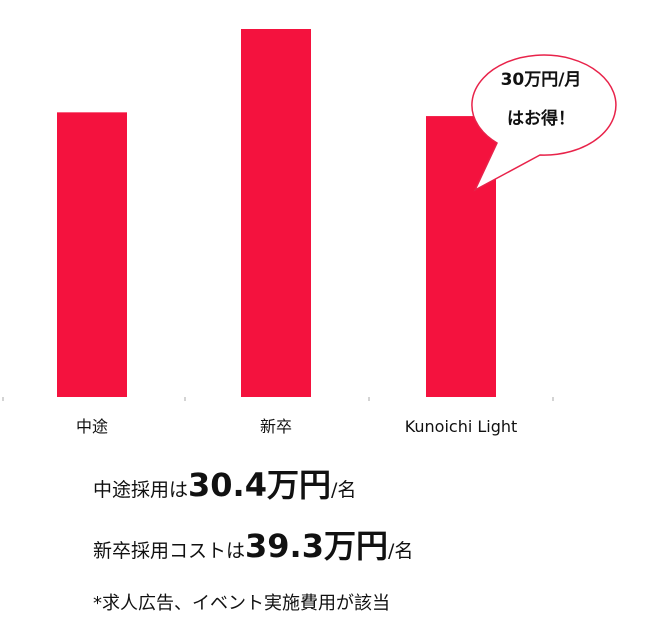  What do you see at coordinates (169, 551) in the screenshot?
I see `note-prefix: 新卒採用コストは` at bounding box center [169, 551].